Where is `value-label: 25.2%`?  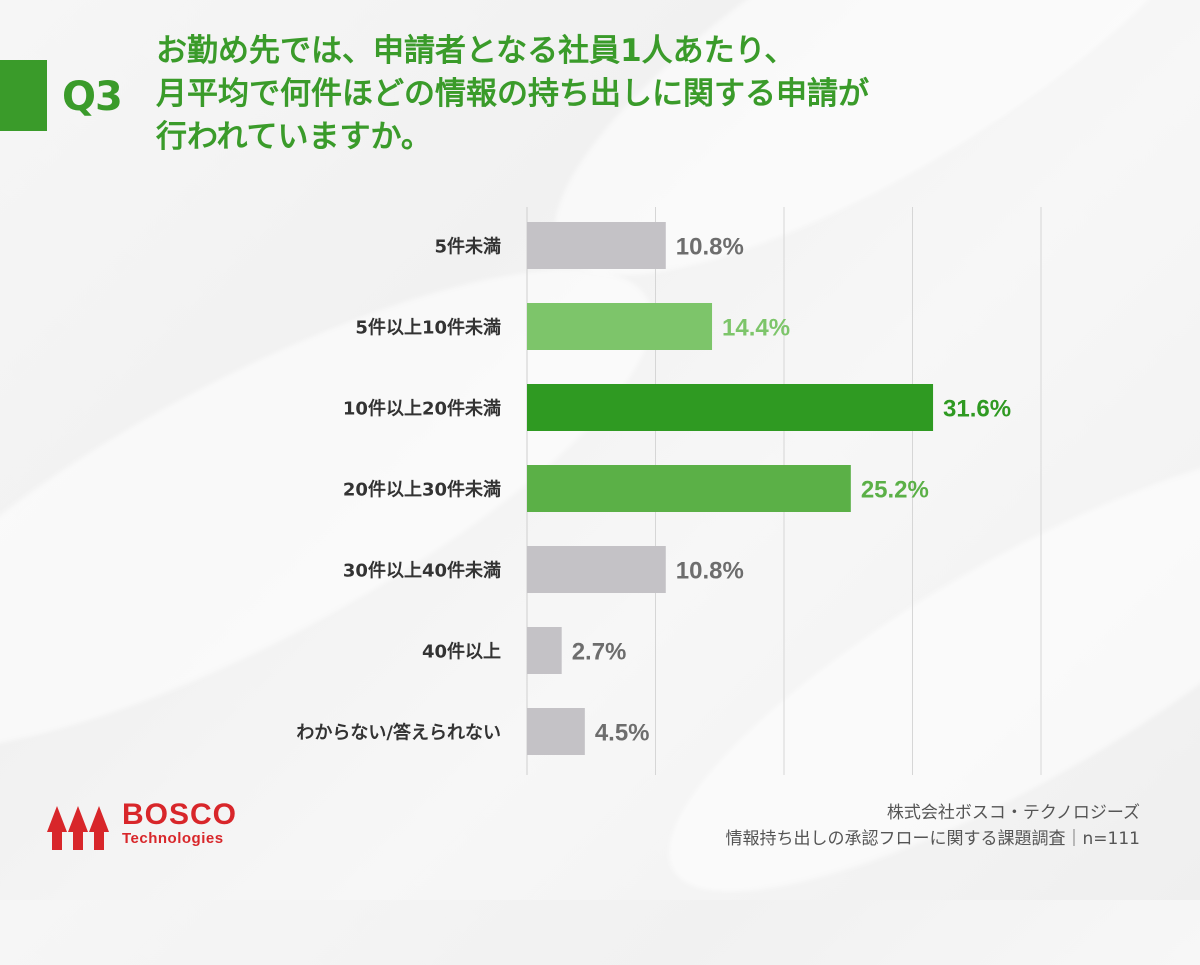
value-label: 25.2% is located at coordinates (895, 490).